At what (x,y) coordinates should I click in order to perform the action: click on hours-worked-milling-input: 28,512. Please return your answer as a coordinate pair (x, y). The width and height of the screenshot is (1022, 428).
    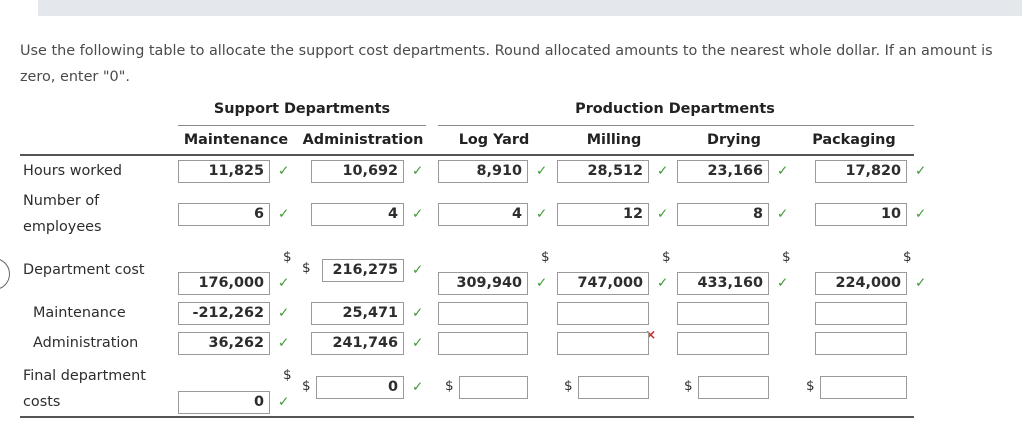
    Looking at the image, I should click on (603, 171).